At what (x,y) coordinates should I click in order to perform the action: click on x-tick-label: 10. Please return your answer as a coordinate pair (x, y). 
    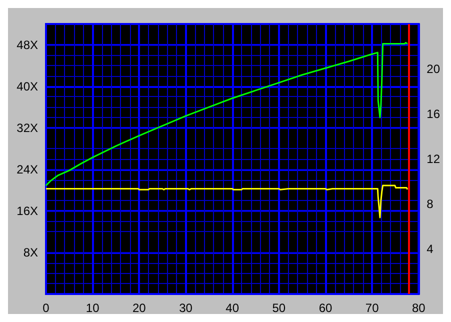
    Looking at the image, I should click on (93, 308).